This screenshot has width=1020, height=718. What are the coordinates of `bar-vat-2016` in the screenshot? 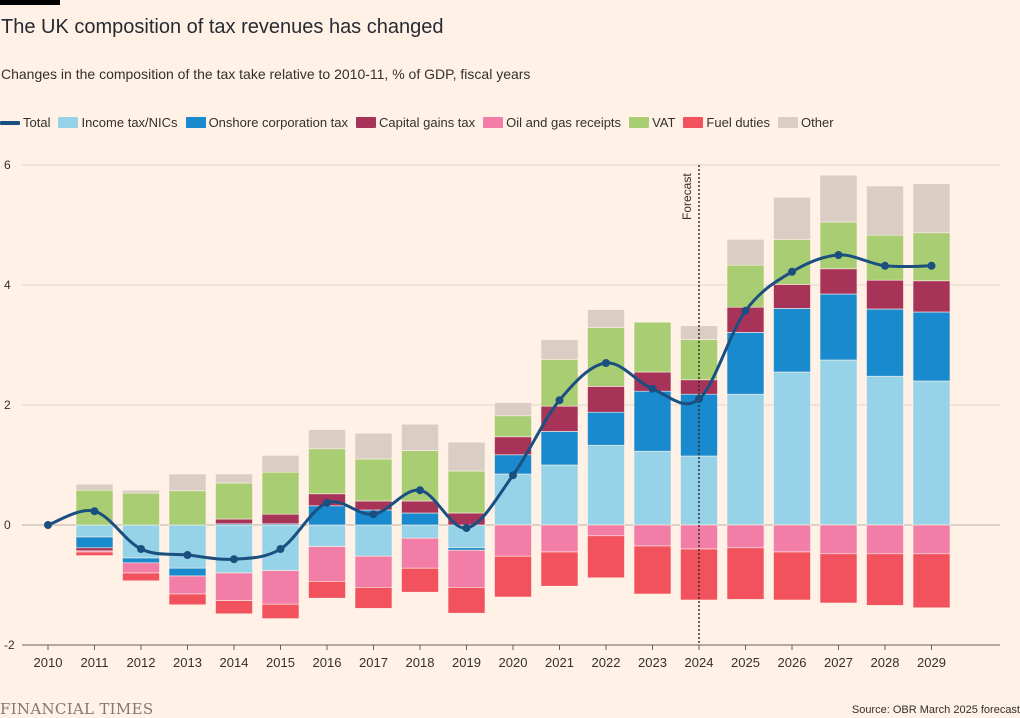 It's located at (327, 471).